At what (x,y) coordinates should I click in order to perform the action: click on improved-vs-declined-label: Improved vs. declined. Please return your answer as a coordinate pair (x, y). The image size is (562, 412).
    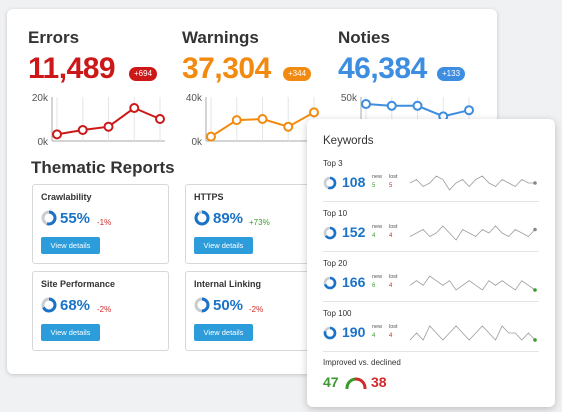
    Looking at the image, I should click on (362, 362).